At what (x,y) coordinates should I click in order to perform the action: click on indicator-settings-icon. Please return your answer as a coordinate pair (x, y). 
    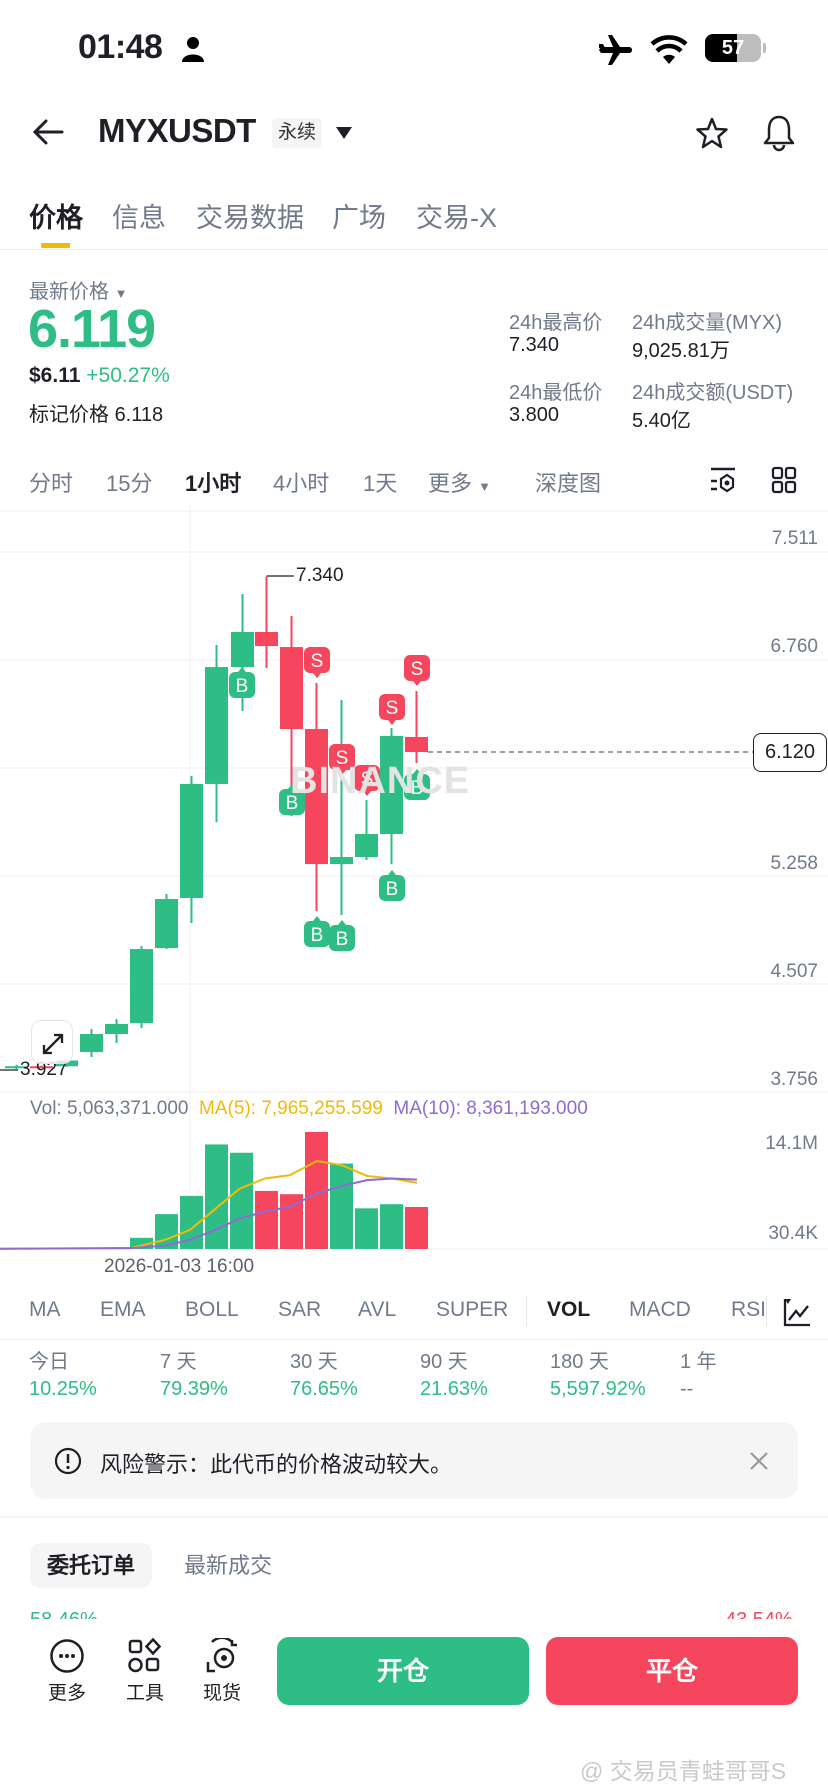
    Looking at the image, I should click on (797, 1312).